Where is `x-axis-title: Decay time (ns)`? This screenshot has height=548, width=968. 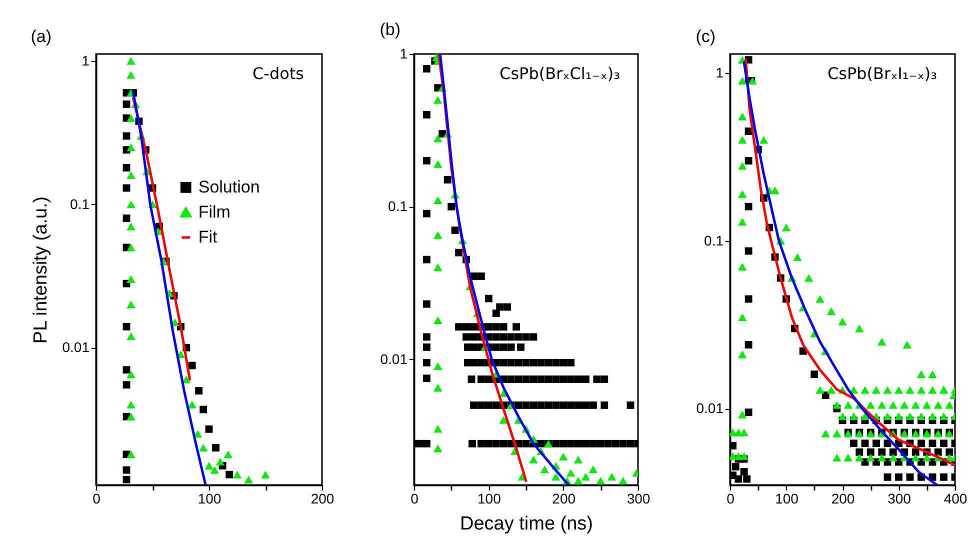 x-axis-title: Decay time (ns) is located at coordinates (527, 524).